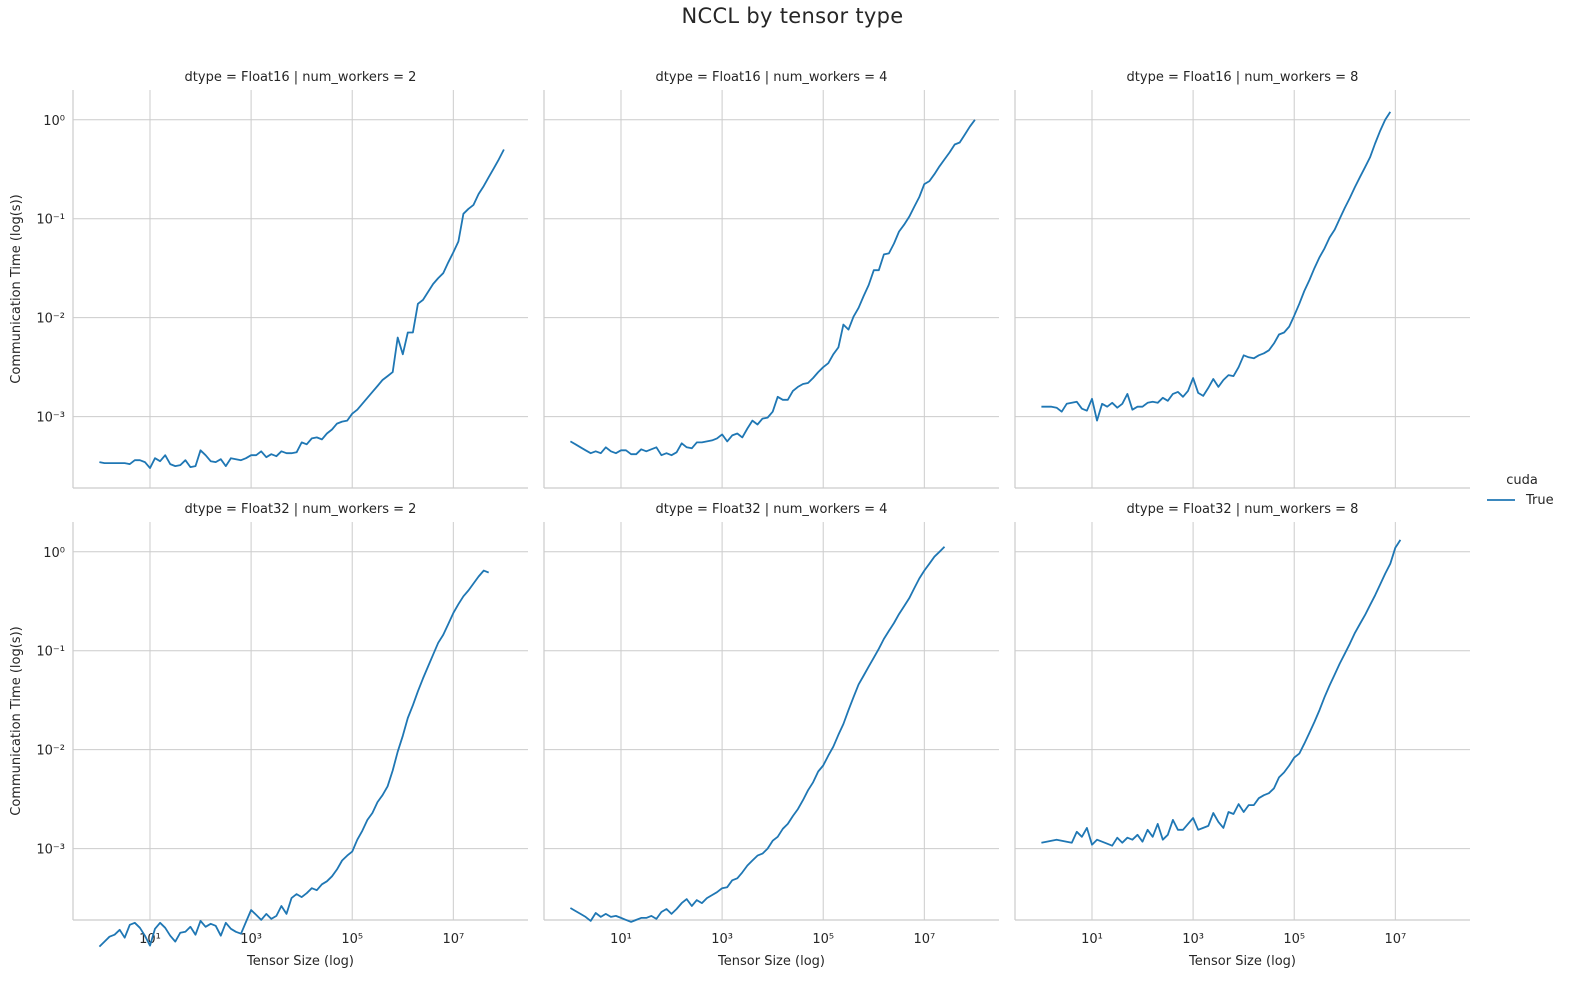 This screenshot has height=989, width=1585. What do you see at coordinates (792, 16) in the screenshot?
I see `figure-title: NCCL by tensor type` at bounding box center [792, 16].